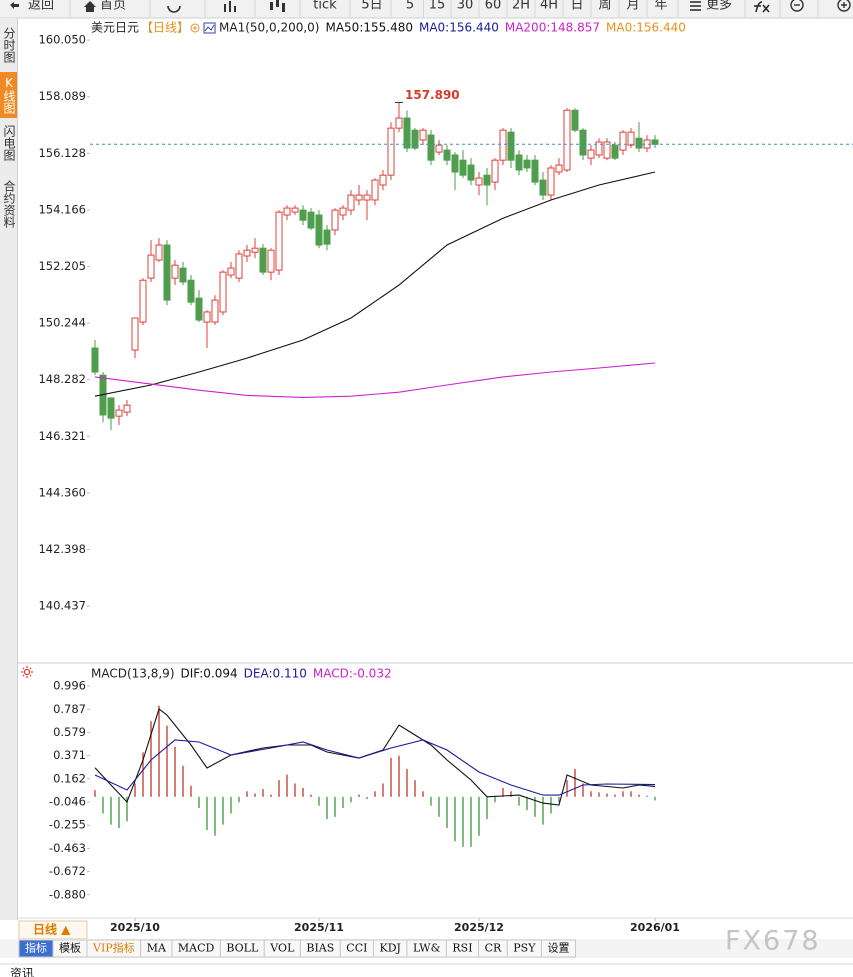 The height and width of the screenshot is (977, 853). I want to click on x-tick-label: 2025/11, so click(319, 927).